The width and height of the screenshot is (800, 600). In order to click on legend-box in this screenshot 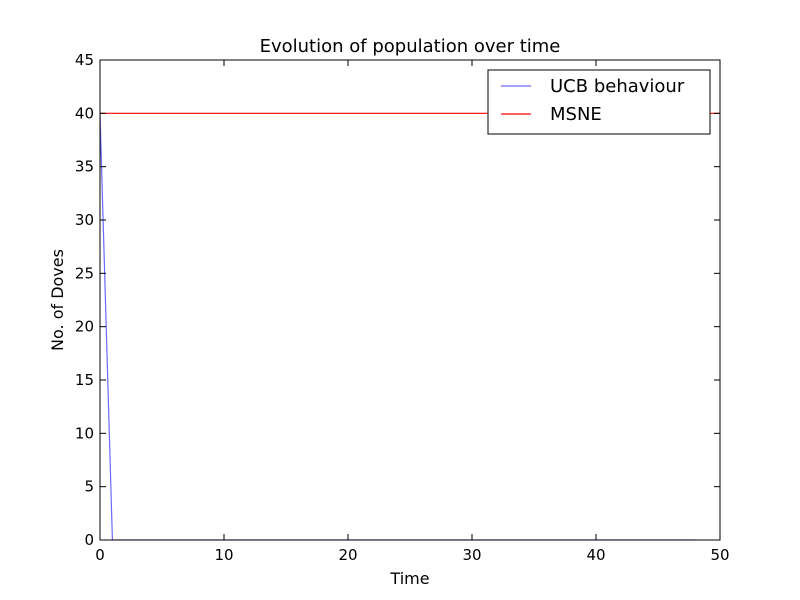, I will do `click(599, 102)`.